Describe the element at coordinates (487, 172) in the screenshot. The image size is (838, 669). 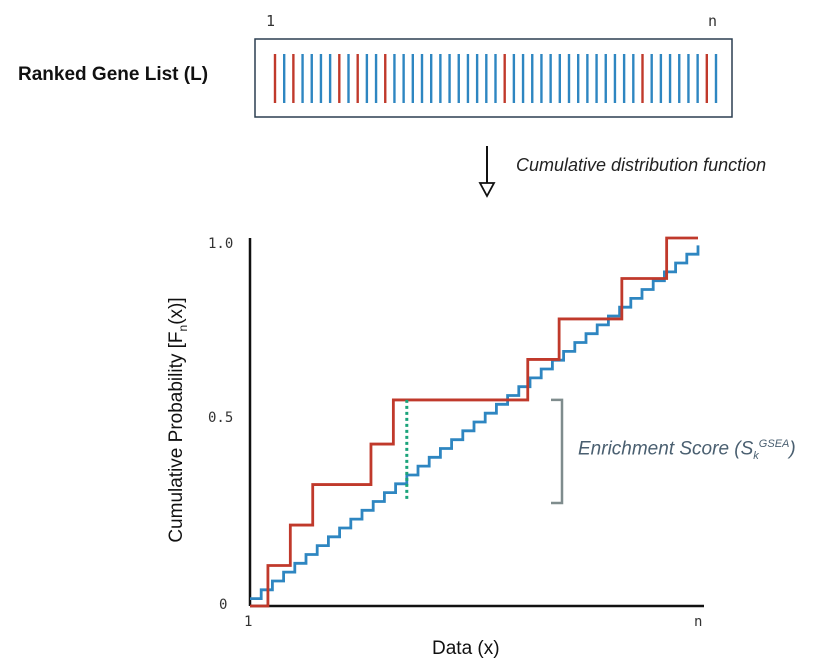
I see `down-arrow` at that location.